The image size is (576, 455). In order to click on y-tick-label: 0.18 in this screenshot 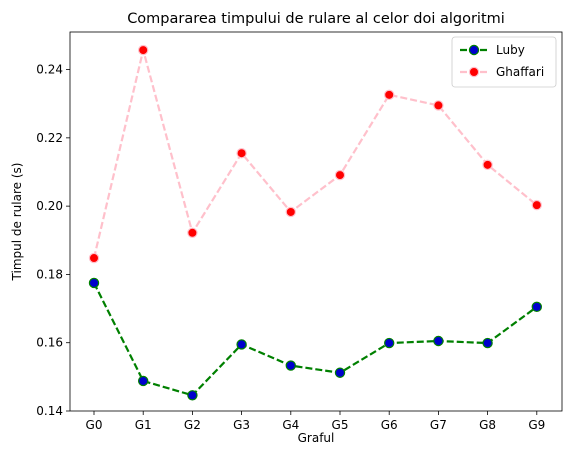, I will do `click(49, 274)`.